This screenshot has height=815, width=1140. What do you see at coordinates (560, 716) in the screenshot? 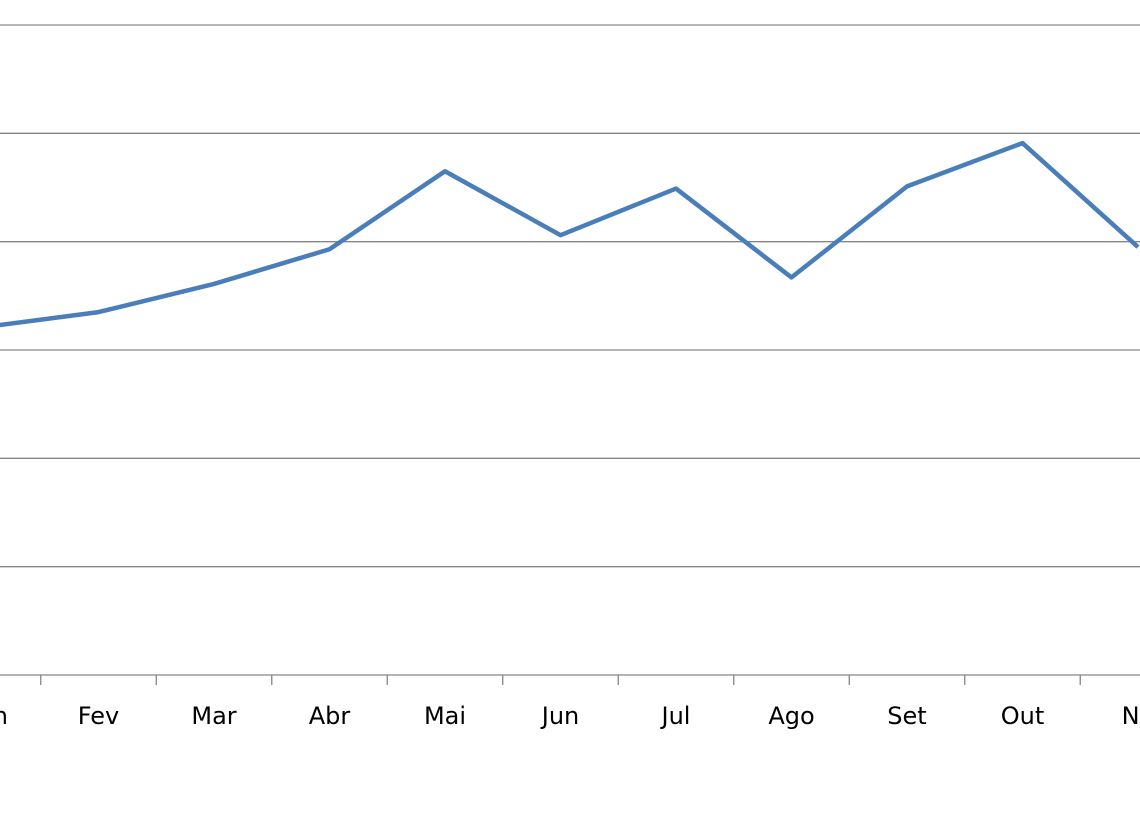
I see `x-tick-label: Jun` at bounding box center [560, 716].